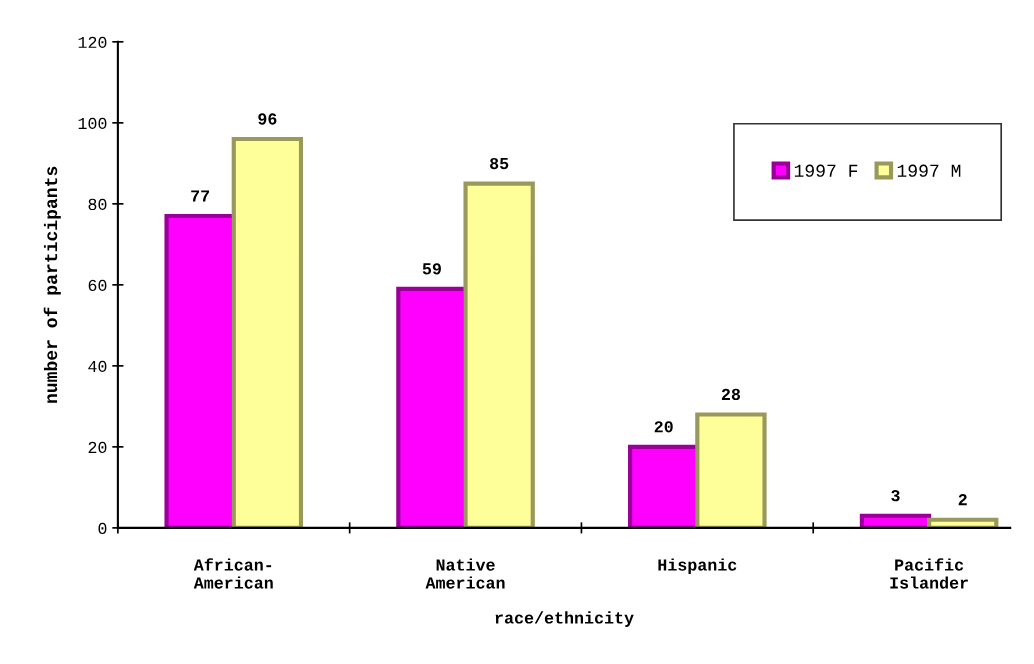 This screenshot has height=664, width=1034. I want to click on legend-label: 1997 M, so click(929, 170).